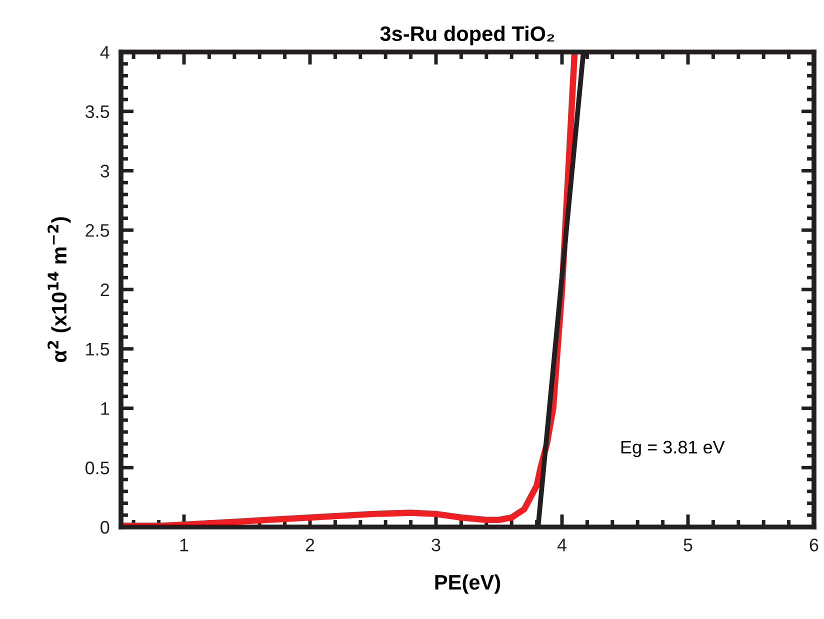 Image resolution: width=824 pixels, height=619 pixels. I want to click on y-tick-label: 0.5, so click(97, 468).